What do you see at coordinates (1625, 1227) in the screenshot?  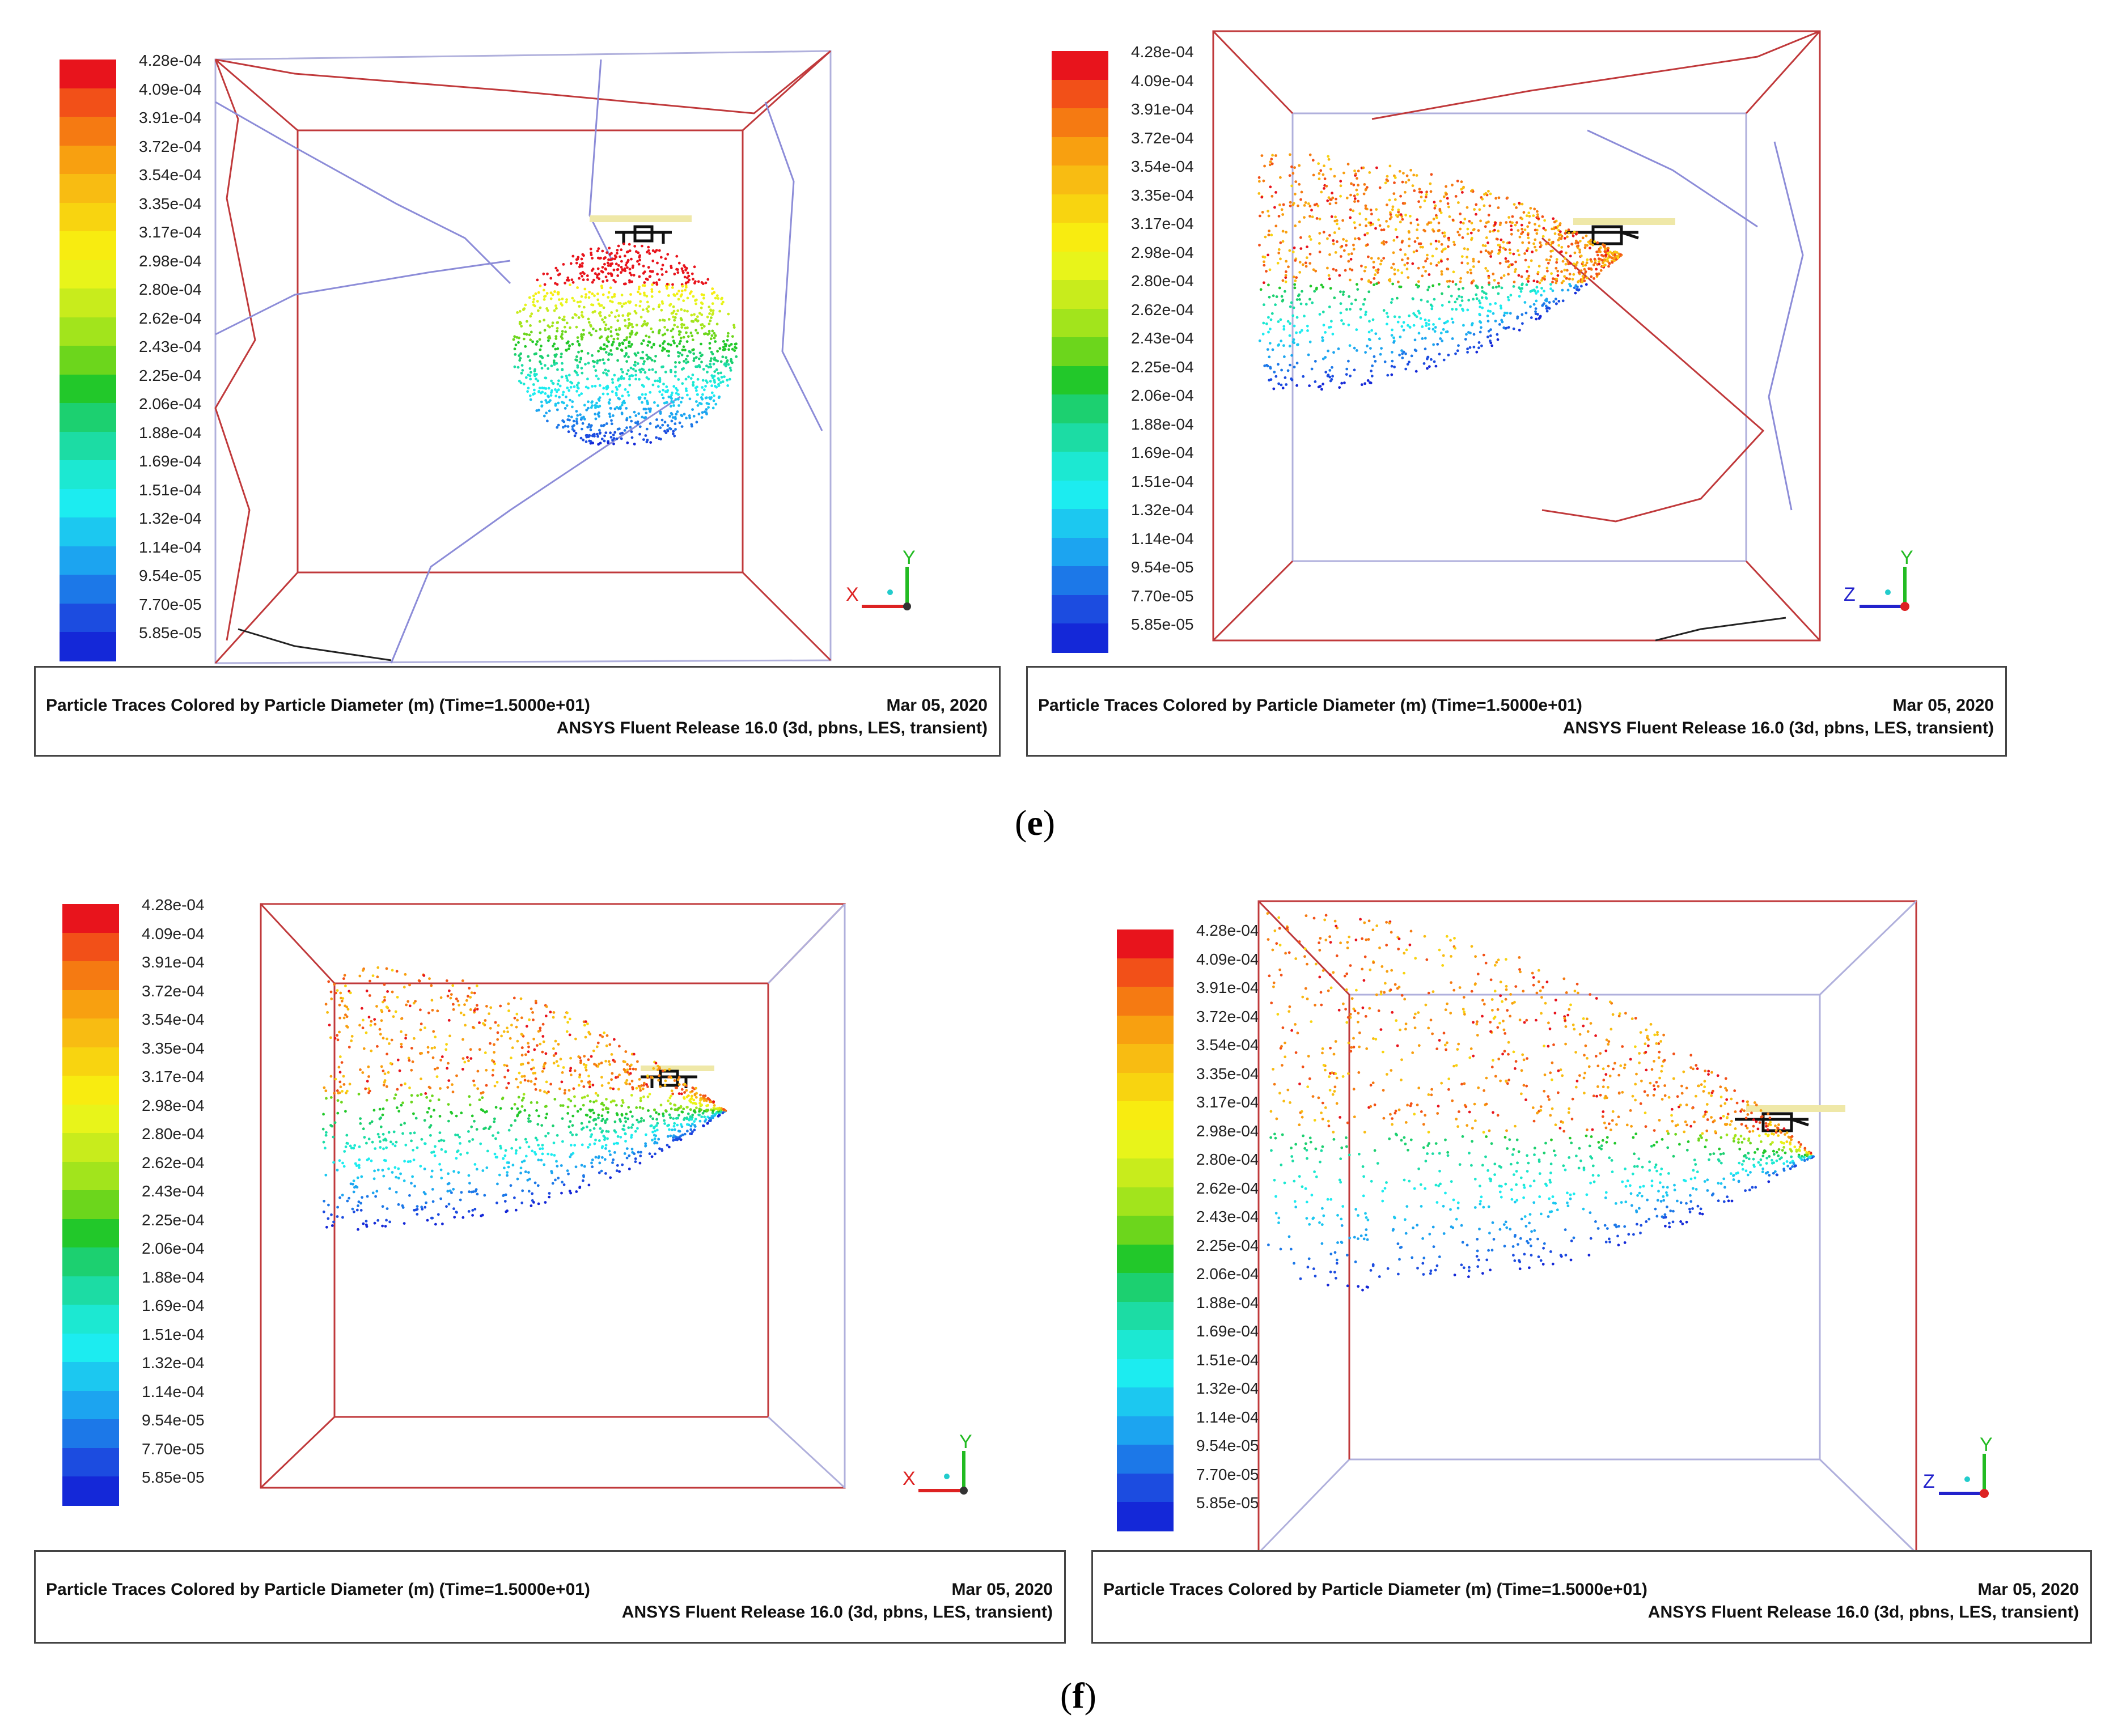 I see `domain-view: Z Y` at bounding box center [1625, 1227].